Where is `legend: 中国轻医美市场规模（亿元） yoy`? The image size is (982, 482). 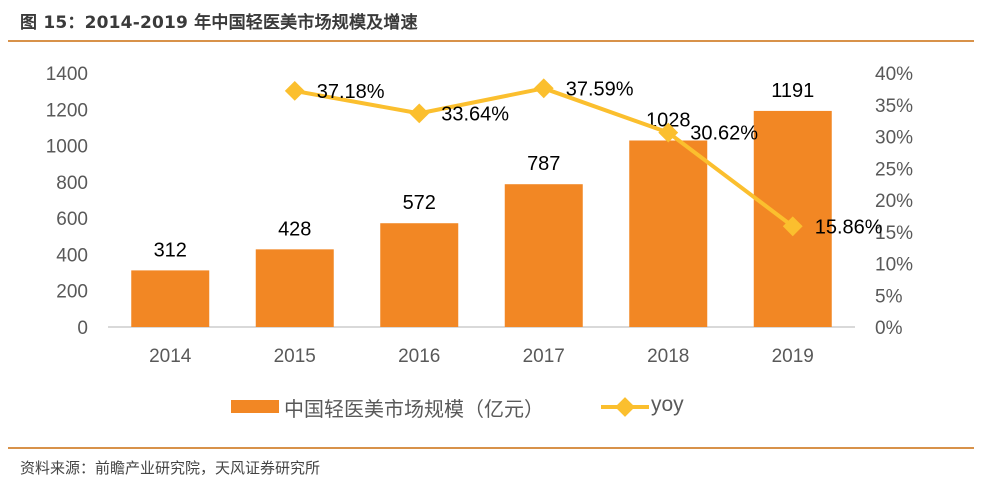
legend: 中国轻医美市场规模（亿元） yoy is located at coordinates (491, 407).